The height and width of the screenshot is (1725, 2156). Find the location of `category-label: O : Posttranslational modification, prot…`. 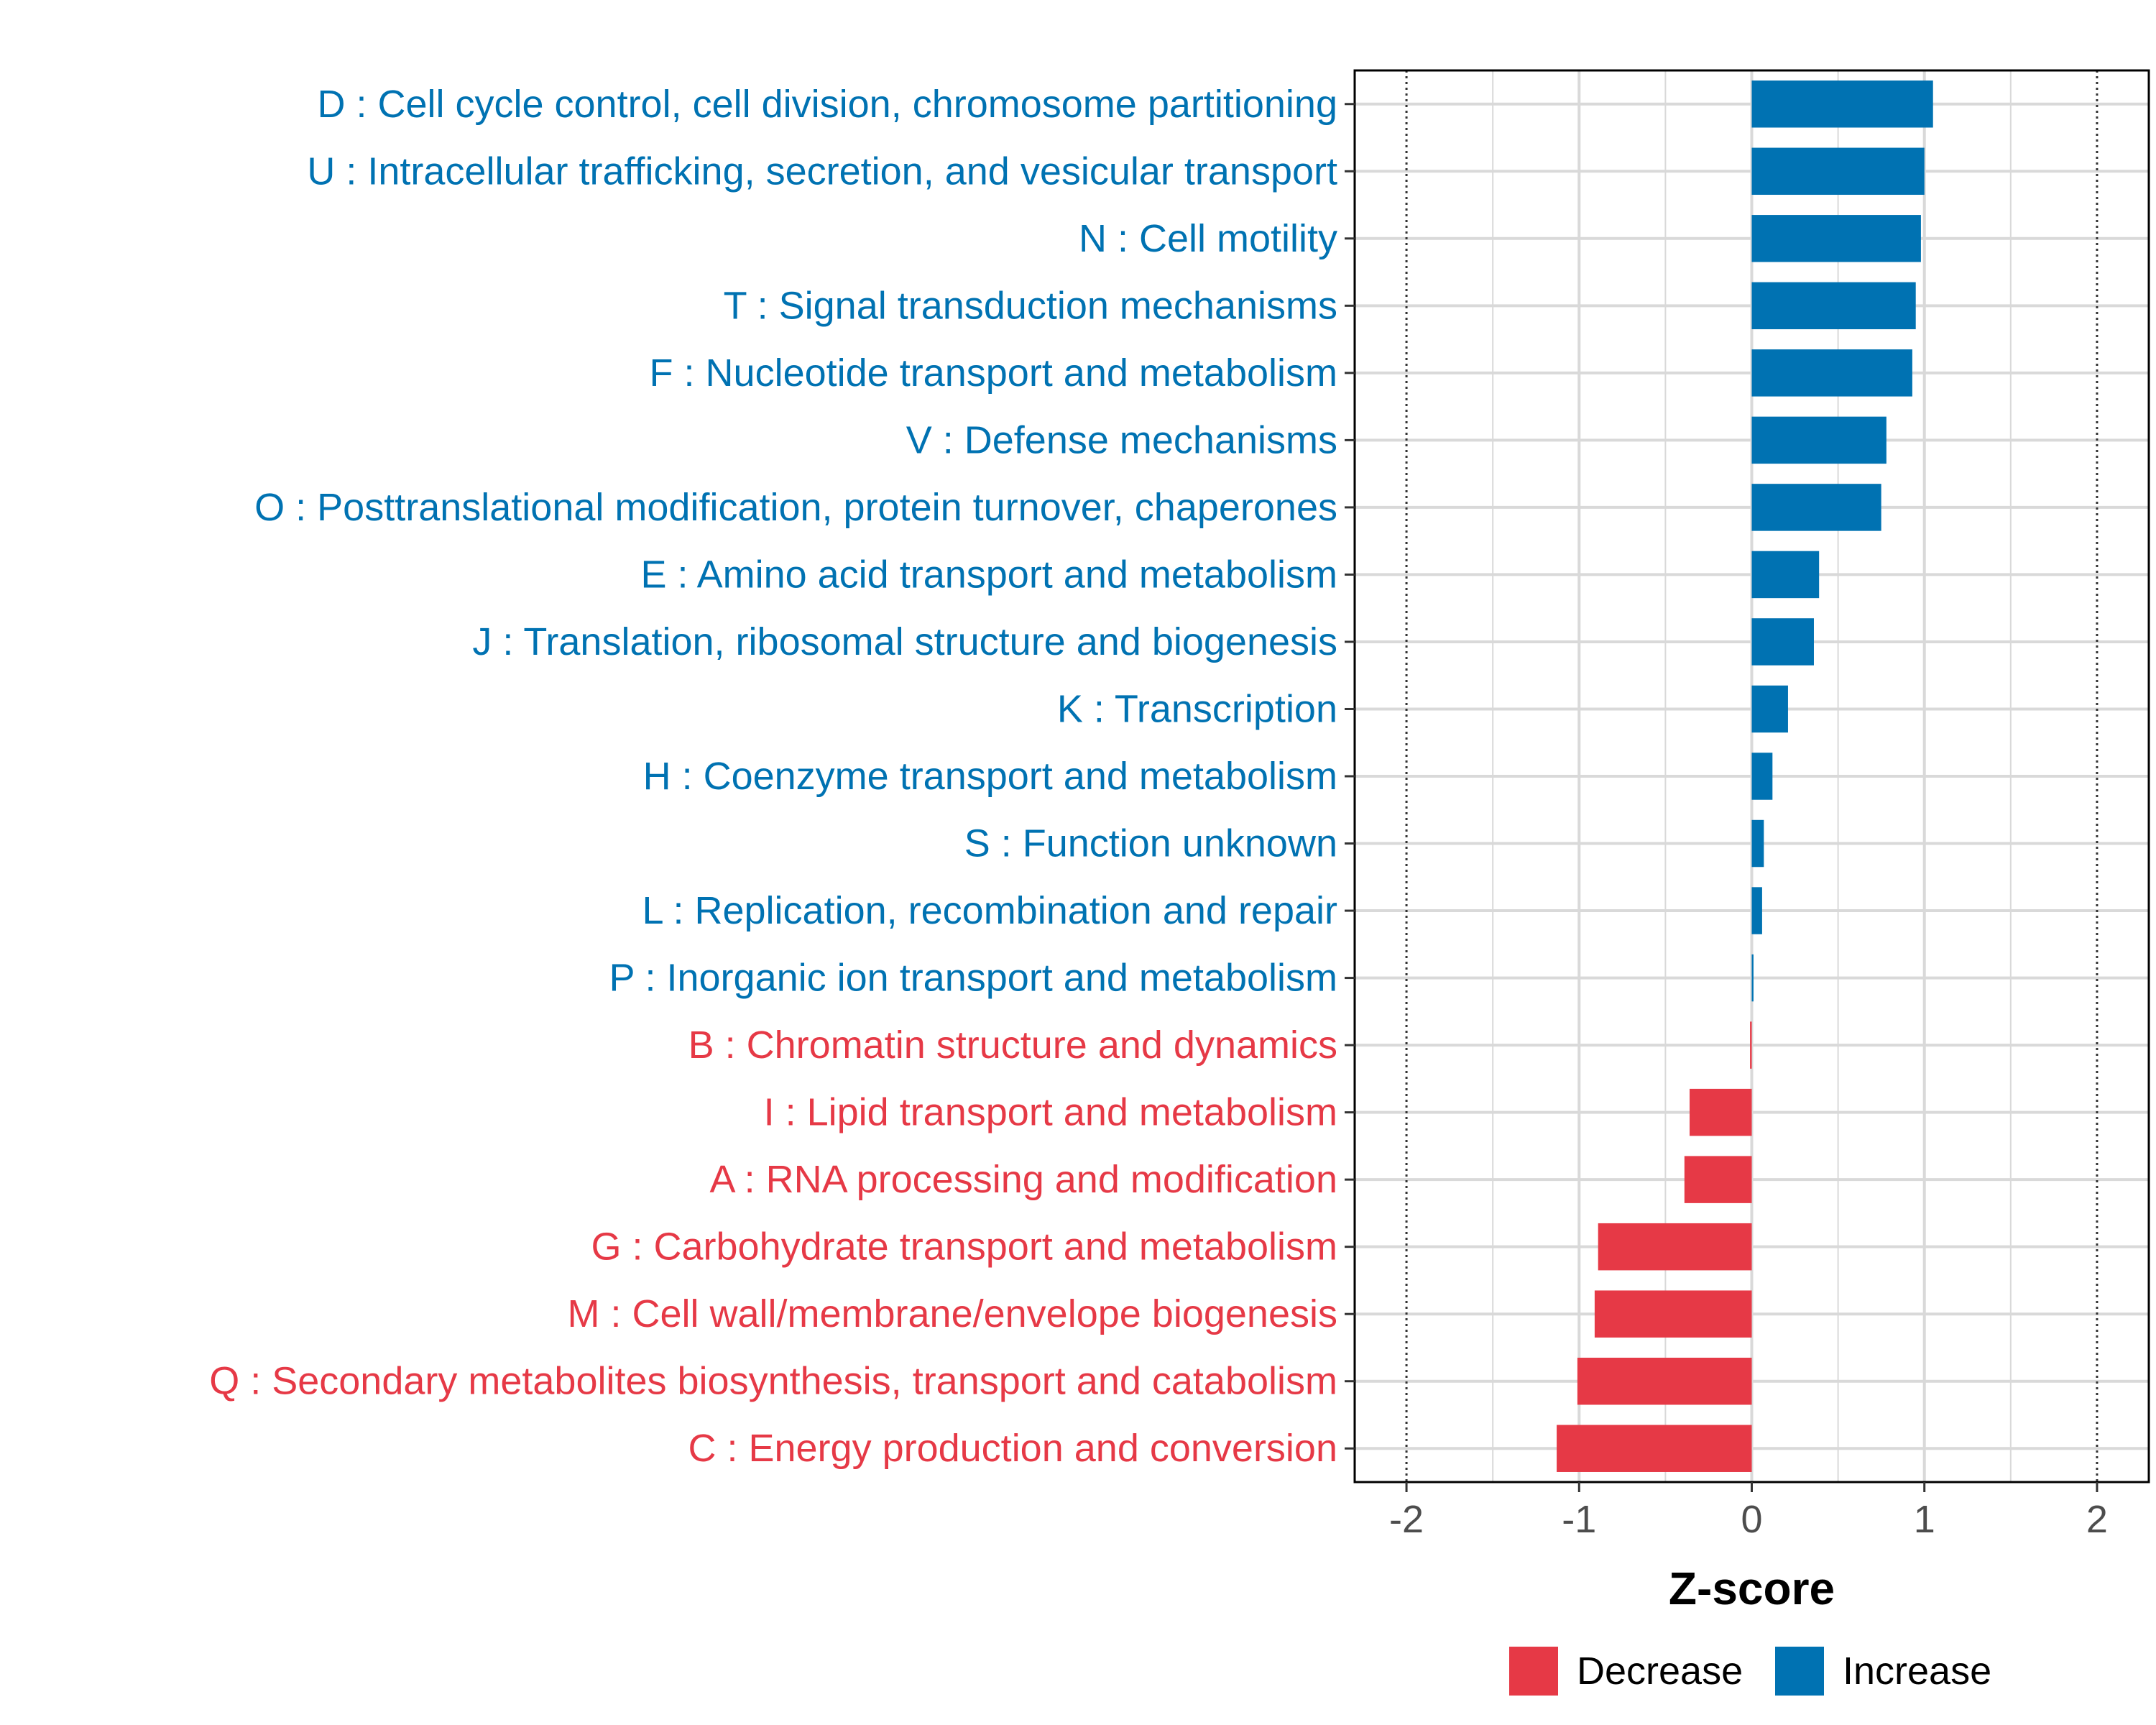

category-label: O : Posttranslational modification, prot… is located at coordinates (795, 507).